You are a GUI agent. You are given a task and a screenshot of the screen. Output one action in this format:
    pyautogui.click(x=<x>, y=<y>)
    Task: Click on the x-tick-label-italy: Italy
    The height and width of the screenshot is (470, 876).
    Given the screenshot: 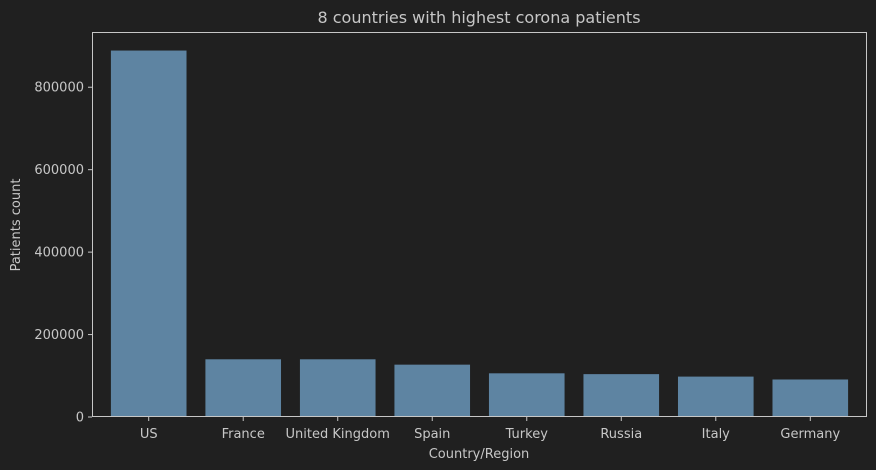 What is the action you would take?
    pyautogui.click(x=716, y=434)
    